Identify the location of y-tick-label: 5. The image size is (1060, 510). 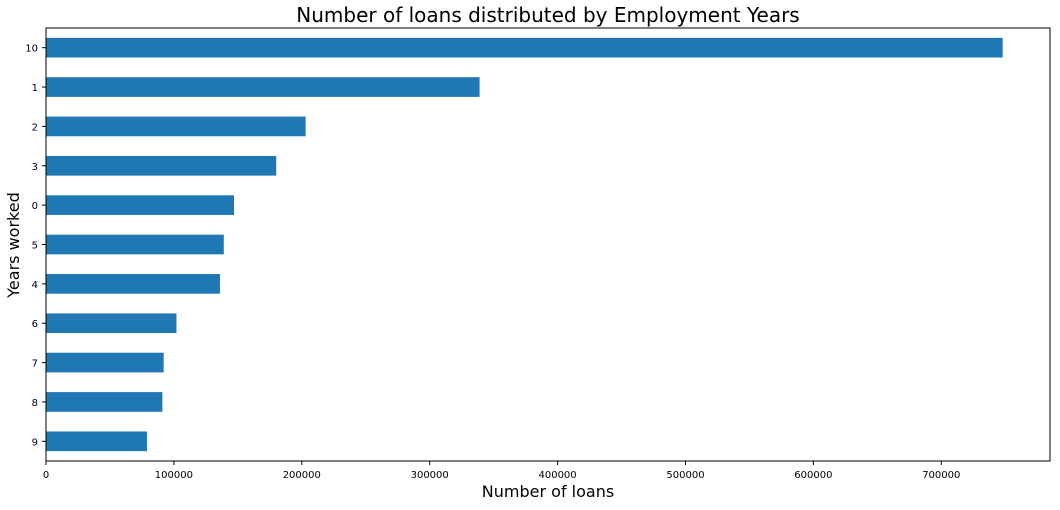
(35, 246).